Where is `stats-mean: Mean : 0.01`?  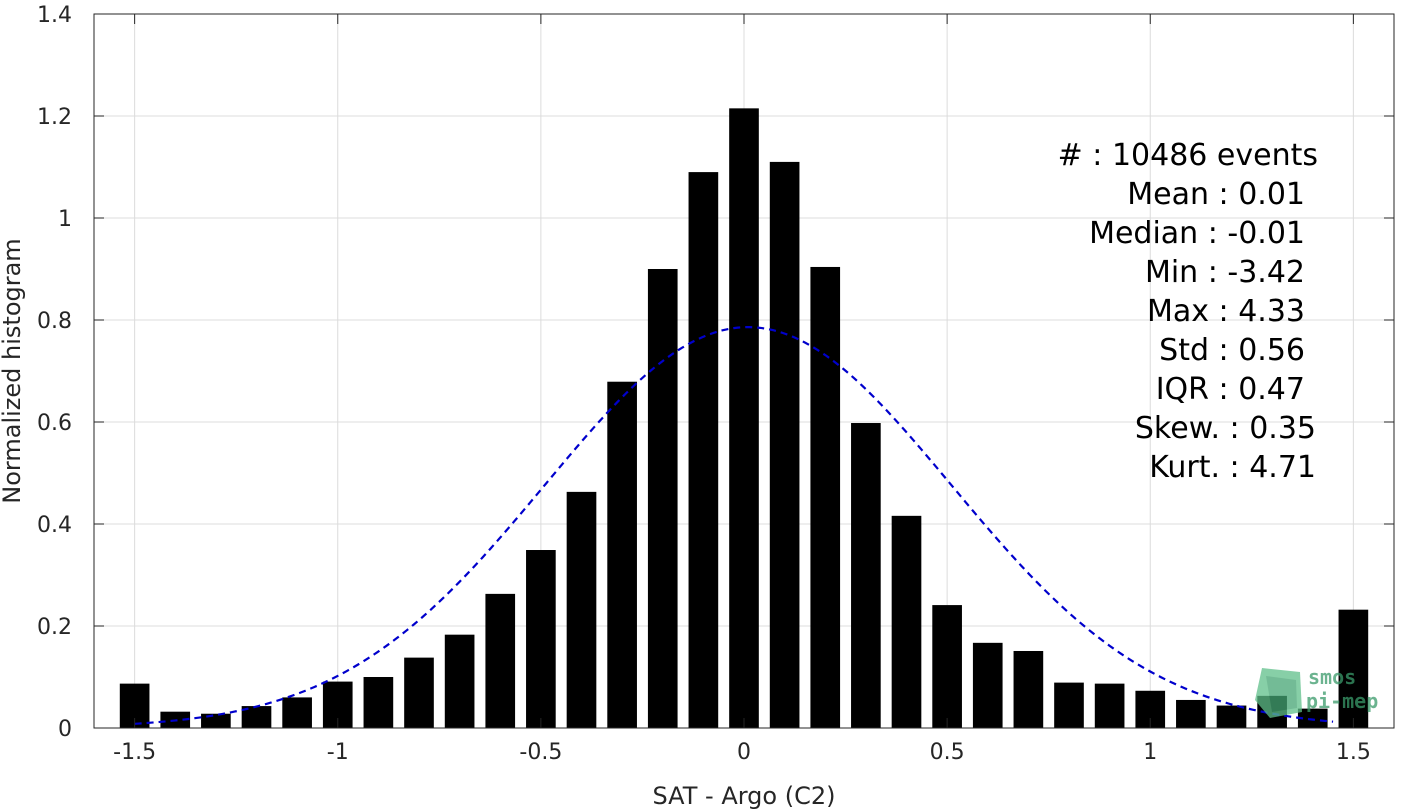 stats-mean: Mean : 0.01 is located at coordinates (1216, 194).